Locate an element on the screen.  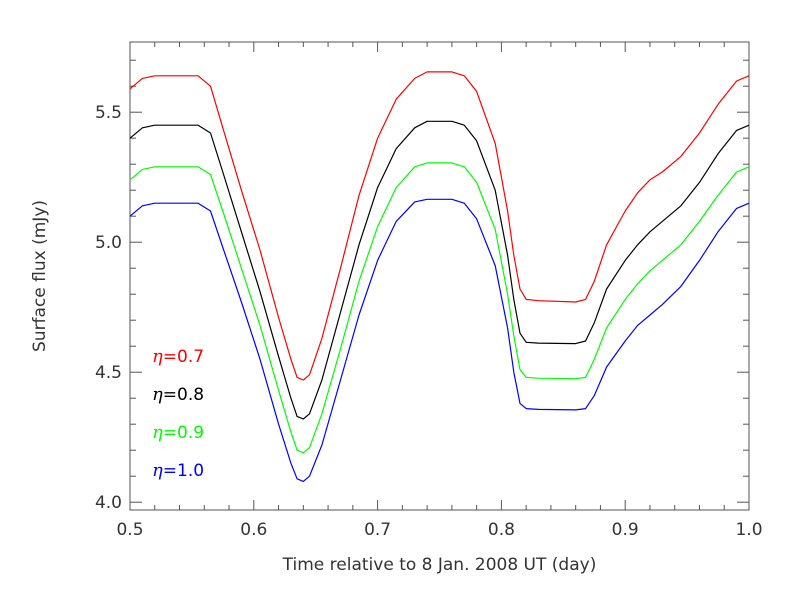
legend-entry-4: η=1.0 is located at coordinates (178, 470).